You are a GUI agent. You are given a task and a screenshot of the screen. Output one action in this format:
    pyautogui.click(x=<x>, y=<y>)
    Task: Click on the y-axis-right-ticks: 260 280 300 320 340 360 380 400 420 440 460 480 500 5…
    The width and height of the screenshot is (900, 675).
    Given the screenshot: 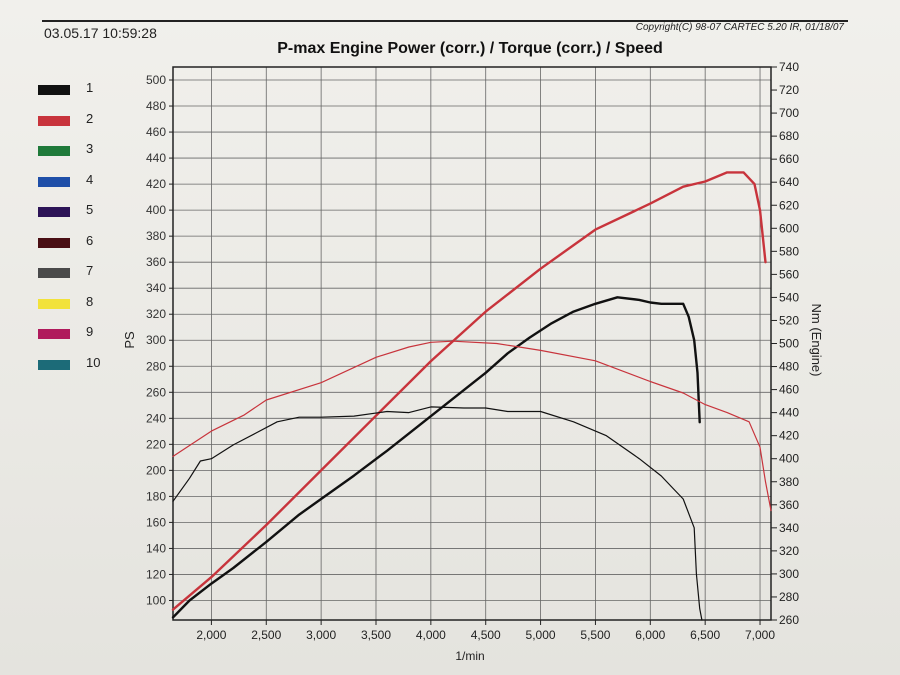 What is the action you would take?
    pyautogui.click(x=785, y=343)
    